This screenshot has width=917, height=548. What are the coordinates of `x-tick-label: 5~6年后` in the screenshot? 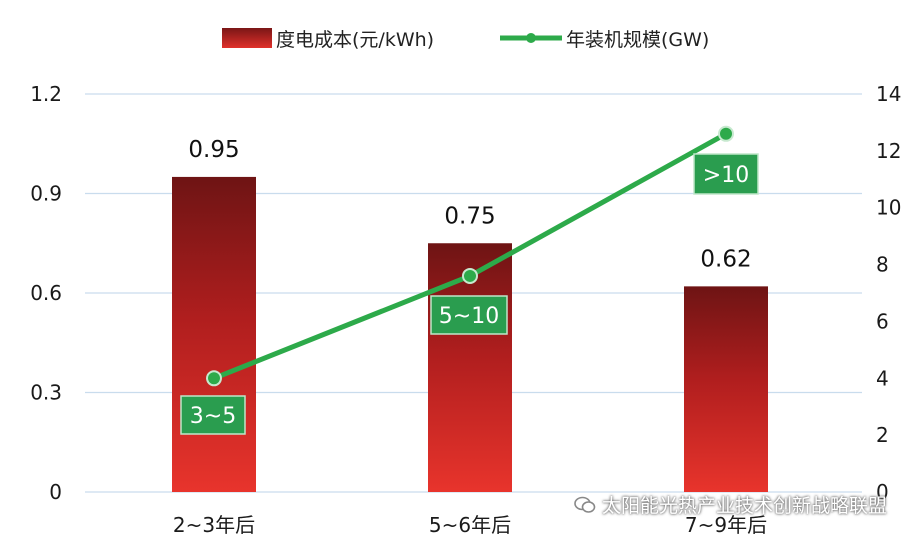 It's located at (470, 525).